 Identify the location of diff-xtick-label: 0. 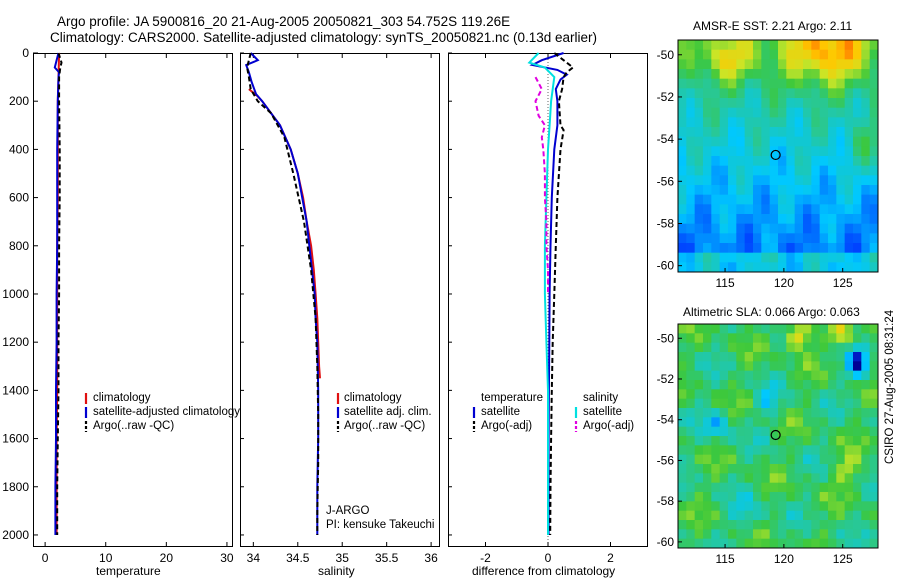
(548, 558).